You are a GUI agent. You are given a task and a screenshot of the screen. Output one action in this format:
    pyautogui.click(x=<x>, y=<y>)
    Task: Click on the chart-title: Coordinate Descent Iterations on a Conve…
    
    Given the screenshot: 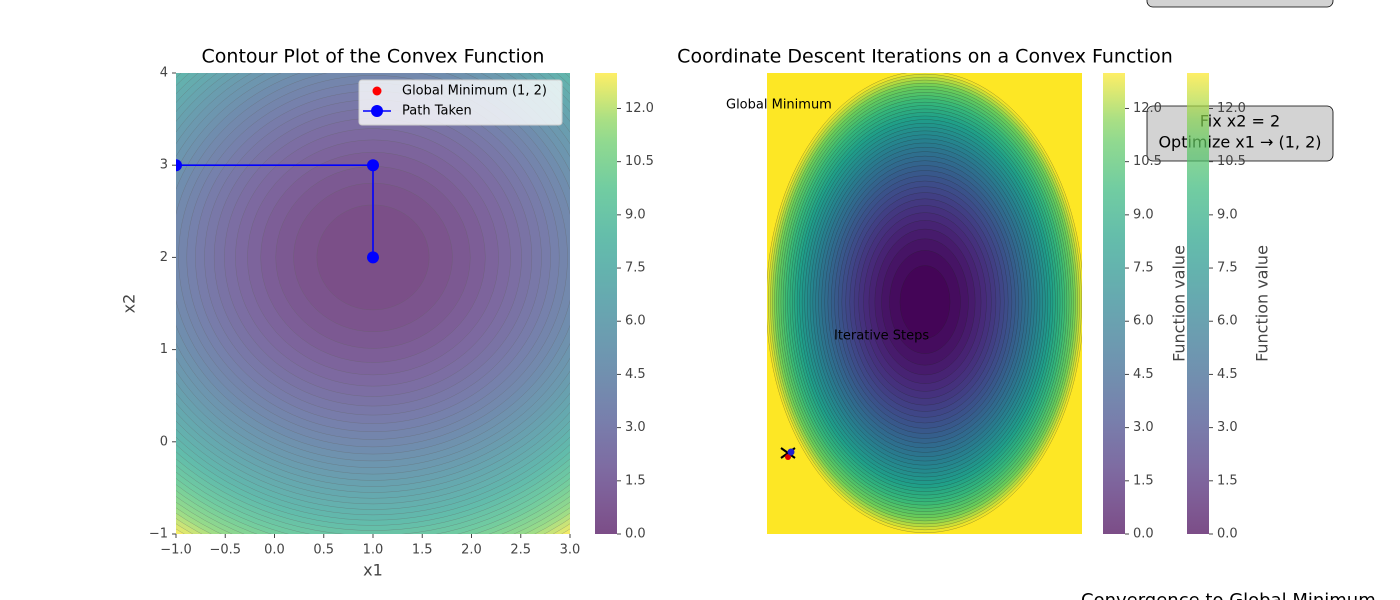 What is the action you would take?
    pyautogui.click(x=925, y=57)
    